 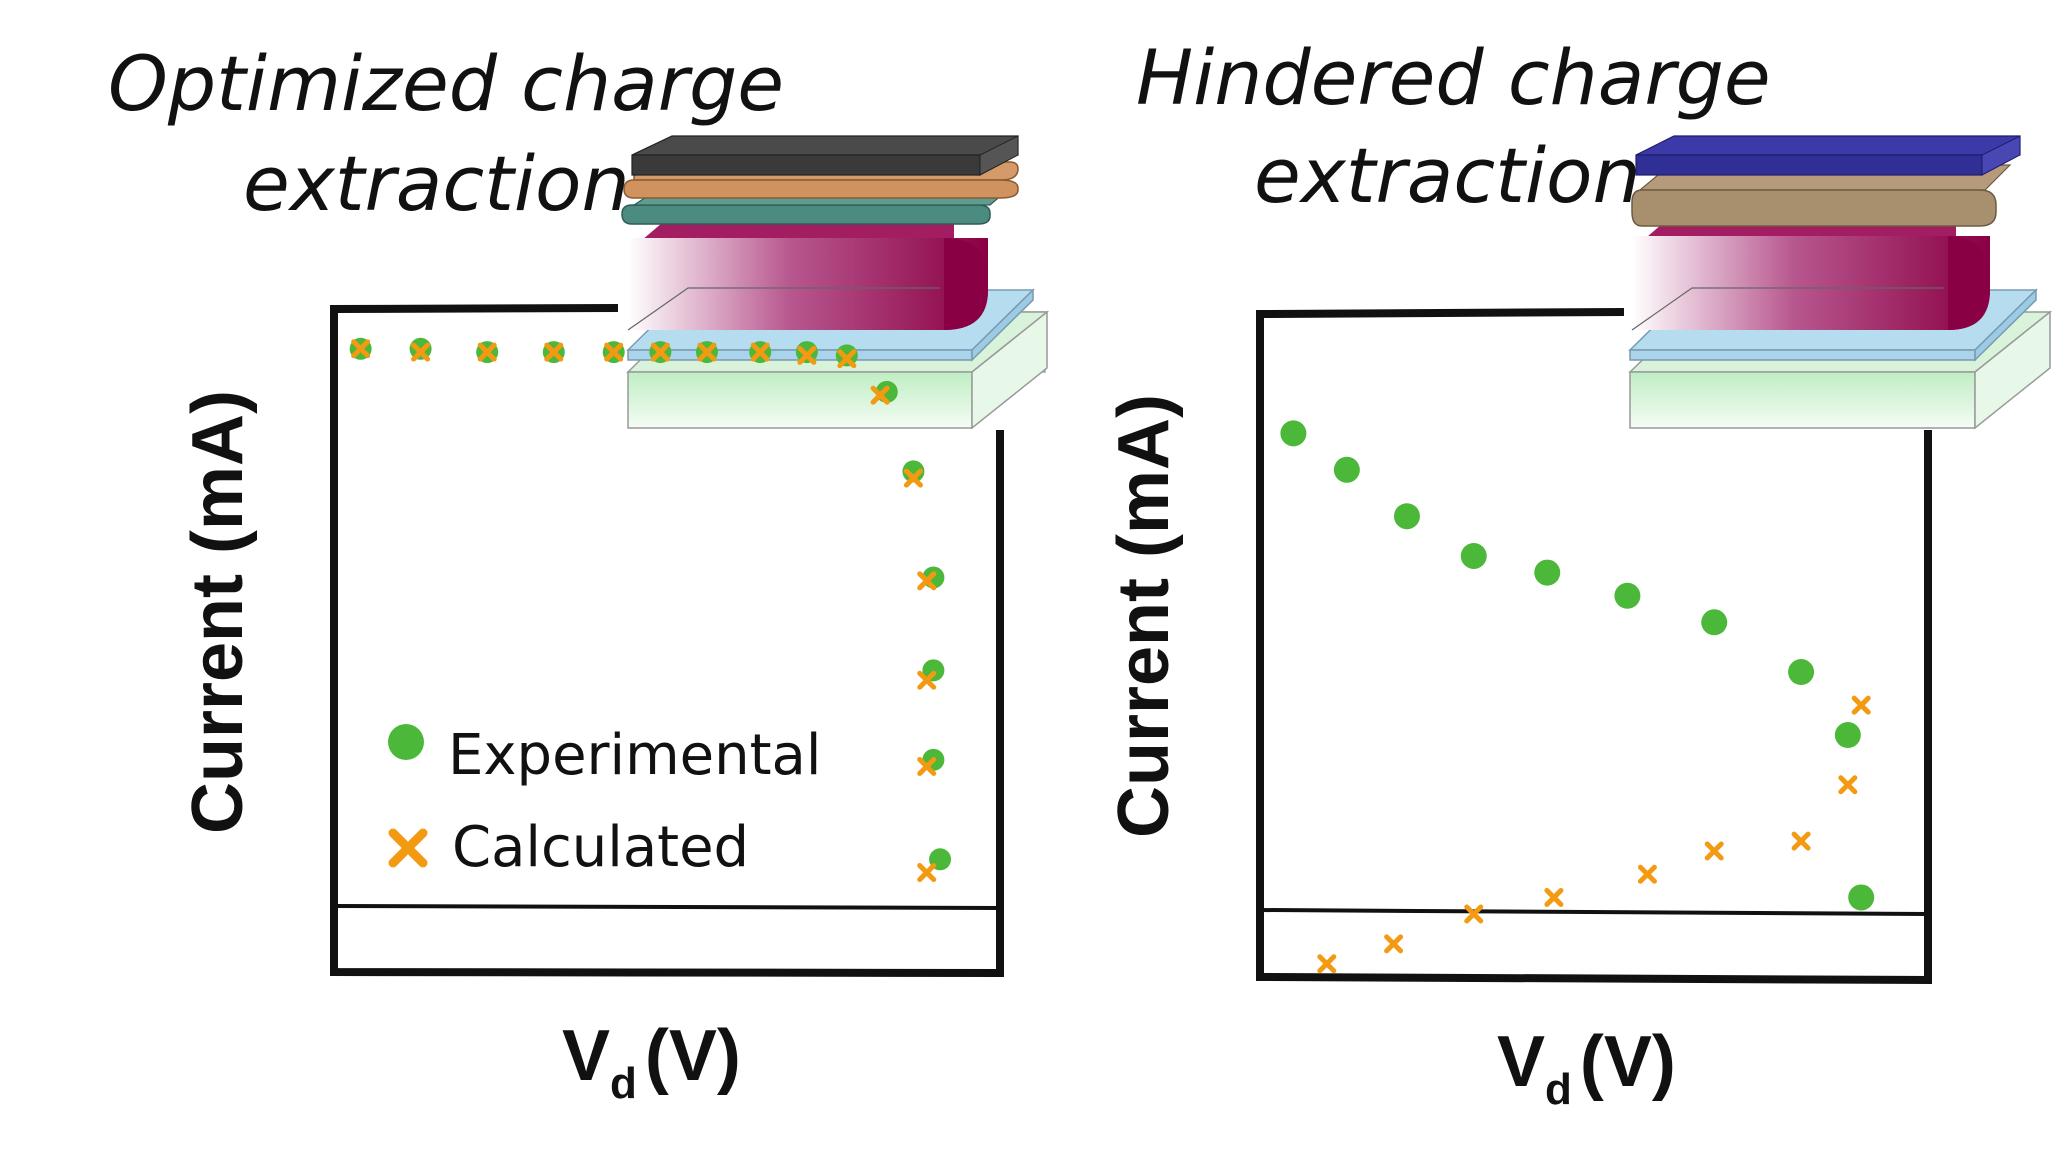 What do you see at coordinates (600, 847) in the screenshot?
I see `legend-calculated-label: Calculated` at bounding box center [600, 847].